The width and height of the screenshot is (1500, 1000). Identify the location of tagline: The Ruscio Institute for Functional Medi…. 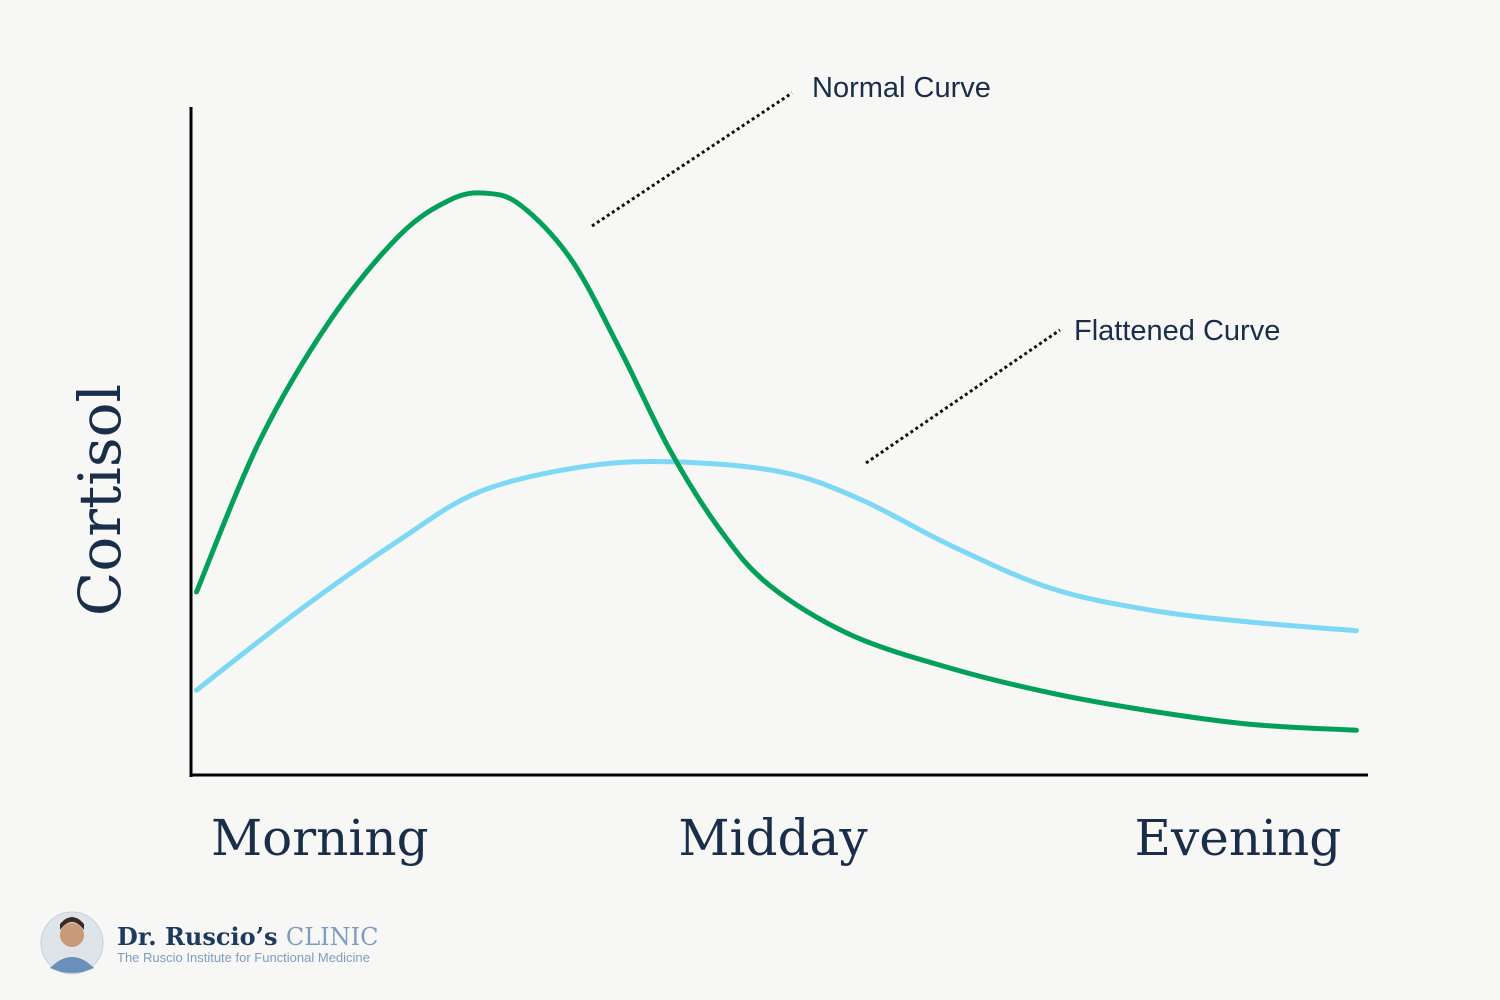
(243, 957).